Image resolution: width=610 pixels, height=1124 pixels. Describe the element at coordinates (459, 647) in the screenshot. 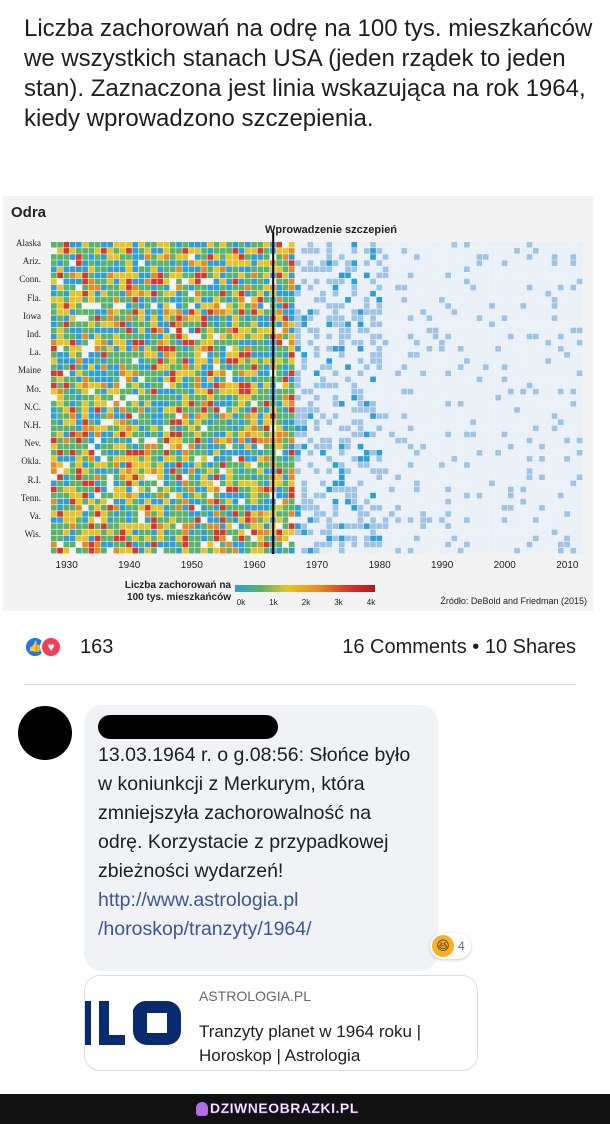

I see `comments-shares-count: 16 Comments • 10 Shares` at that location.